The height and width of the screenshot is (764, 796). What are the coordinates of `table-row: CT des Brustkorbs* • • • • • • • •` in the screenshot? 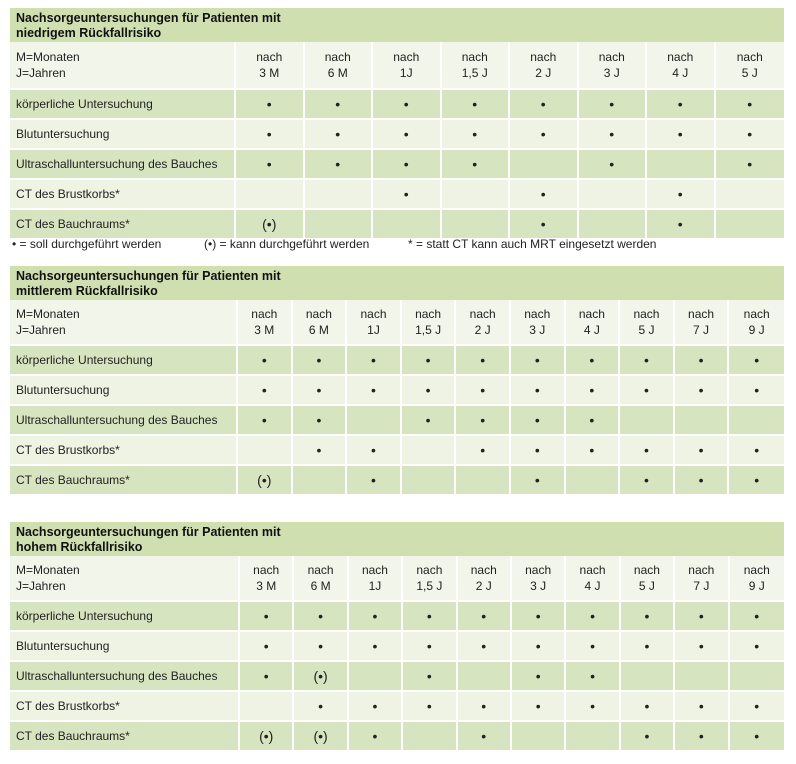 It's located at (397, 451).